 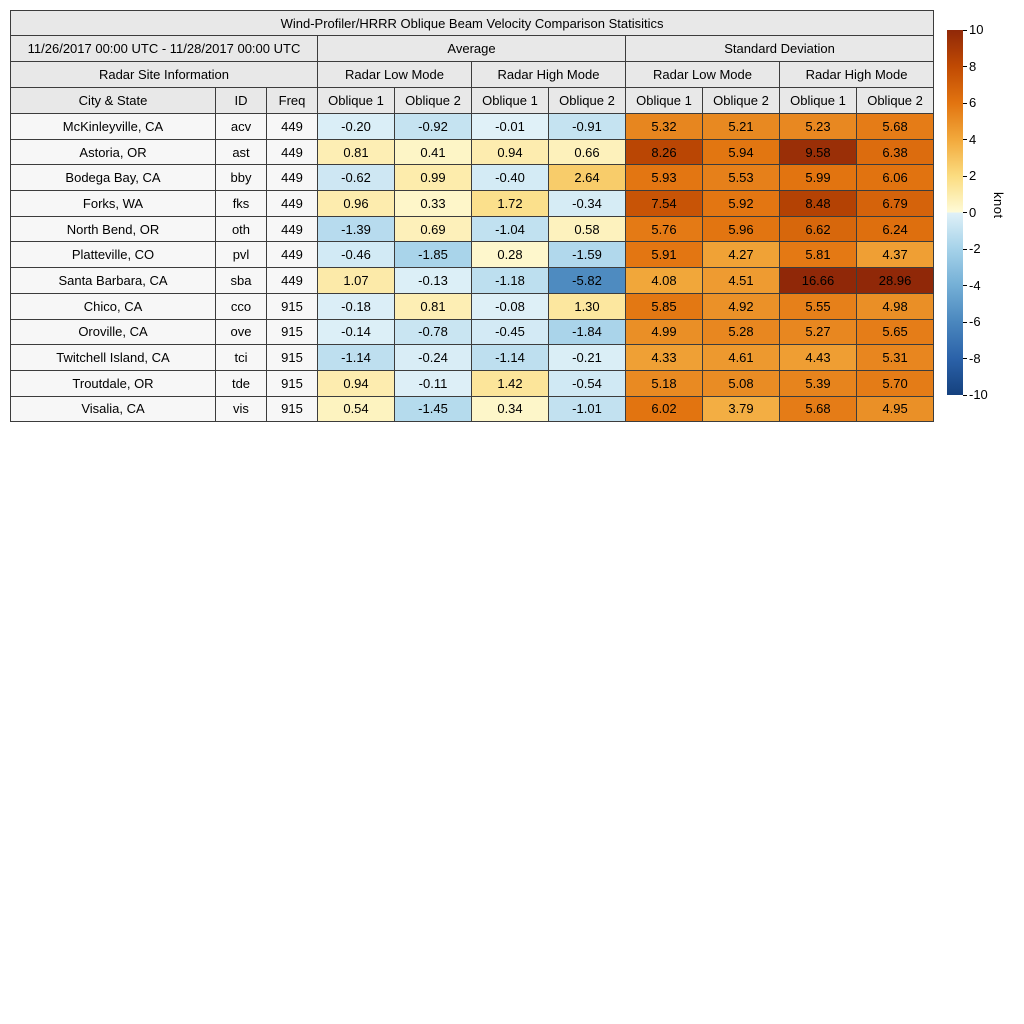 I want to click on value-cell: 5.92, so click(x=741, y=203).